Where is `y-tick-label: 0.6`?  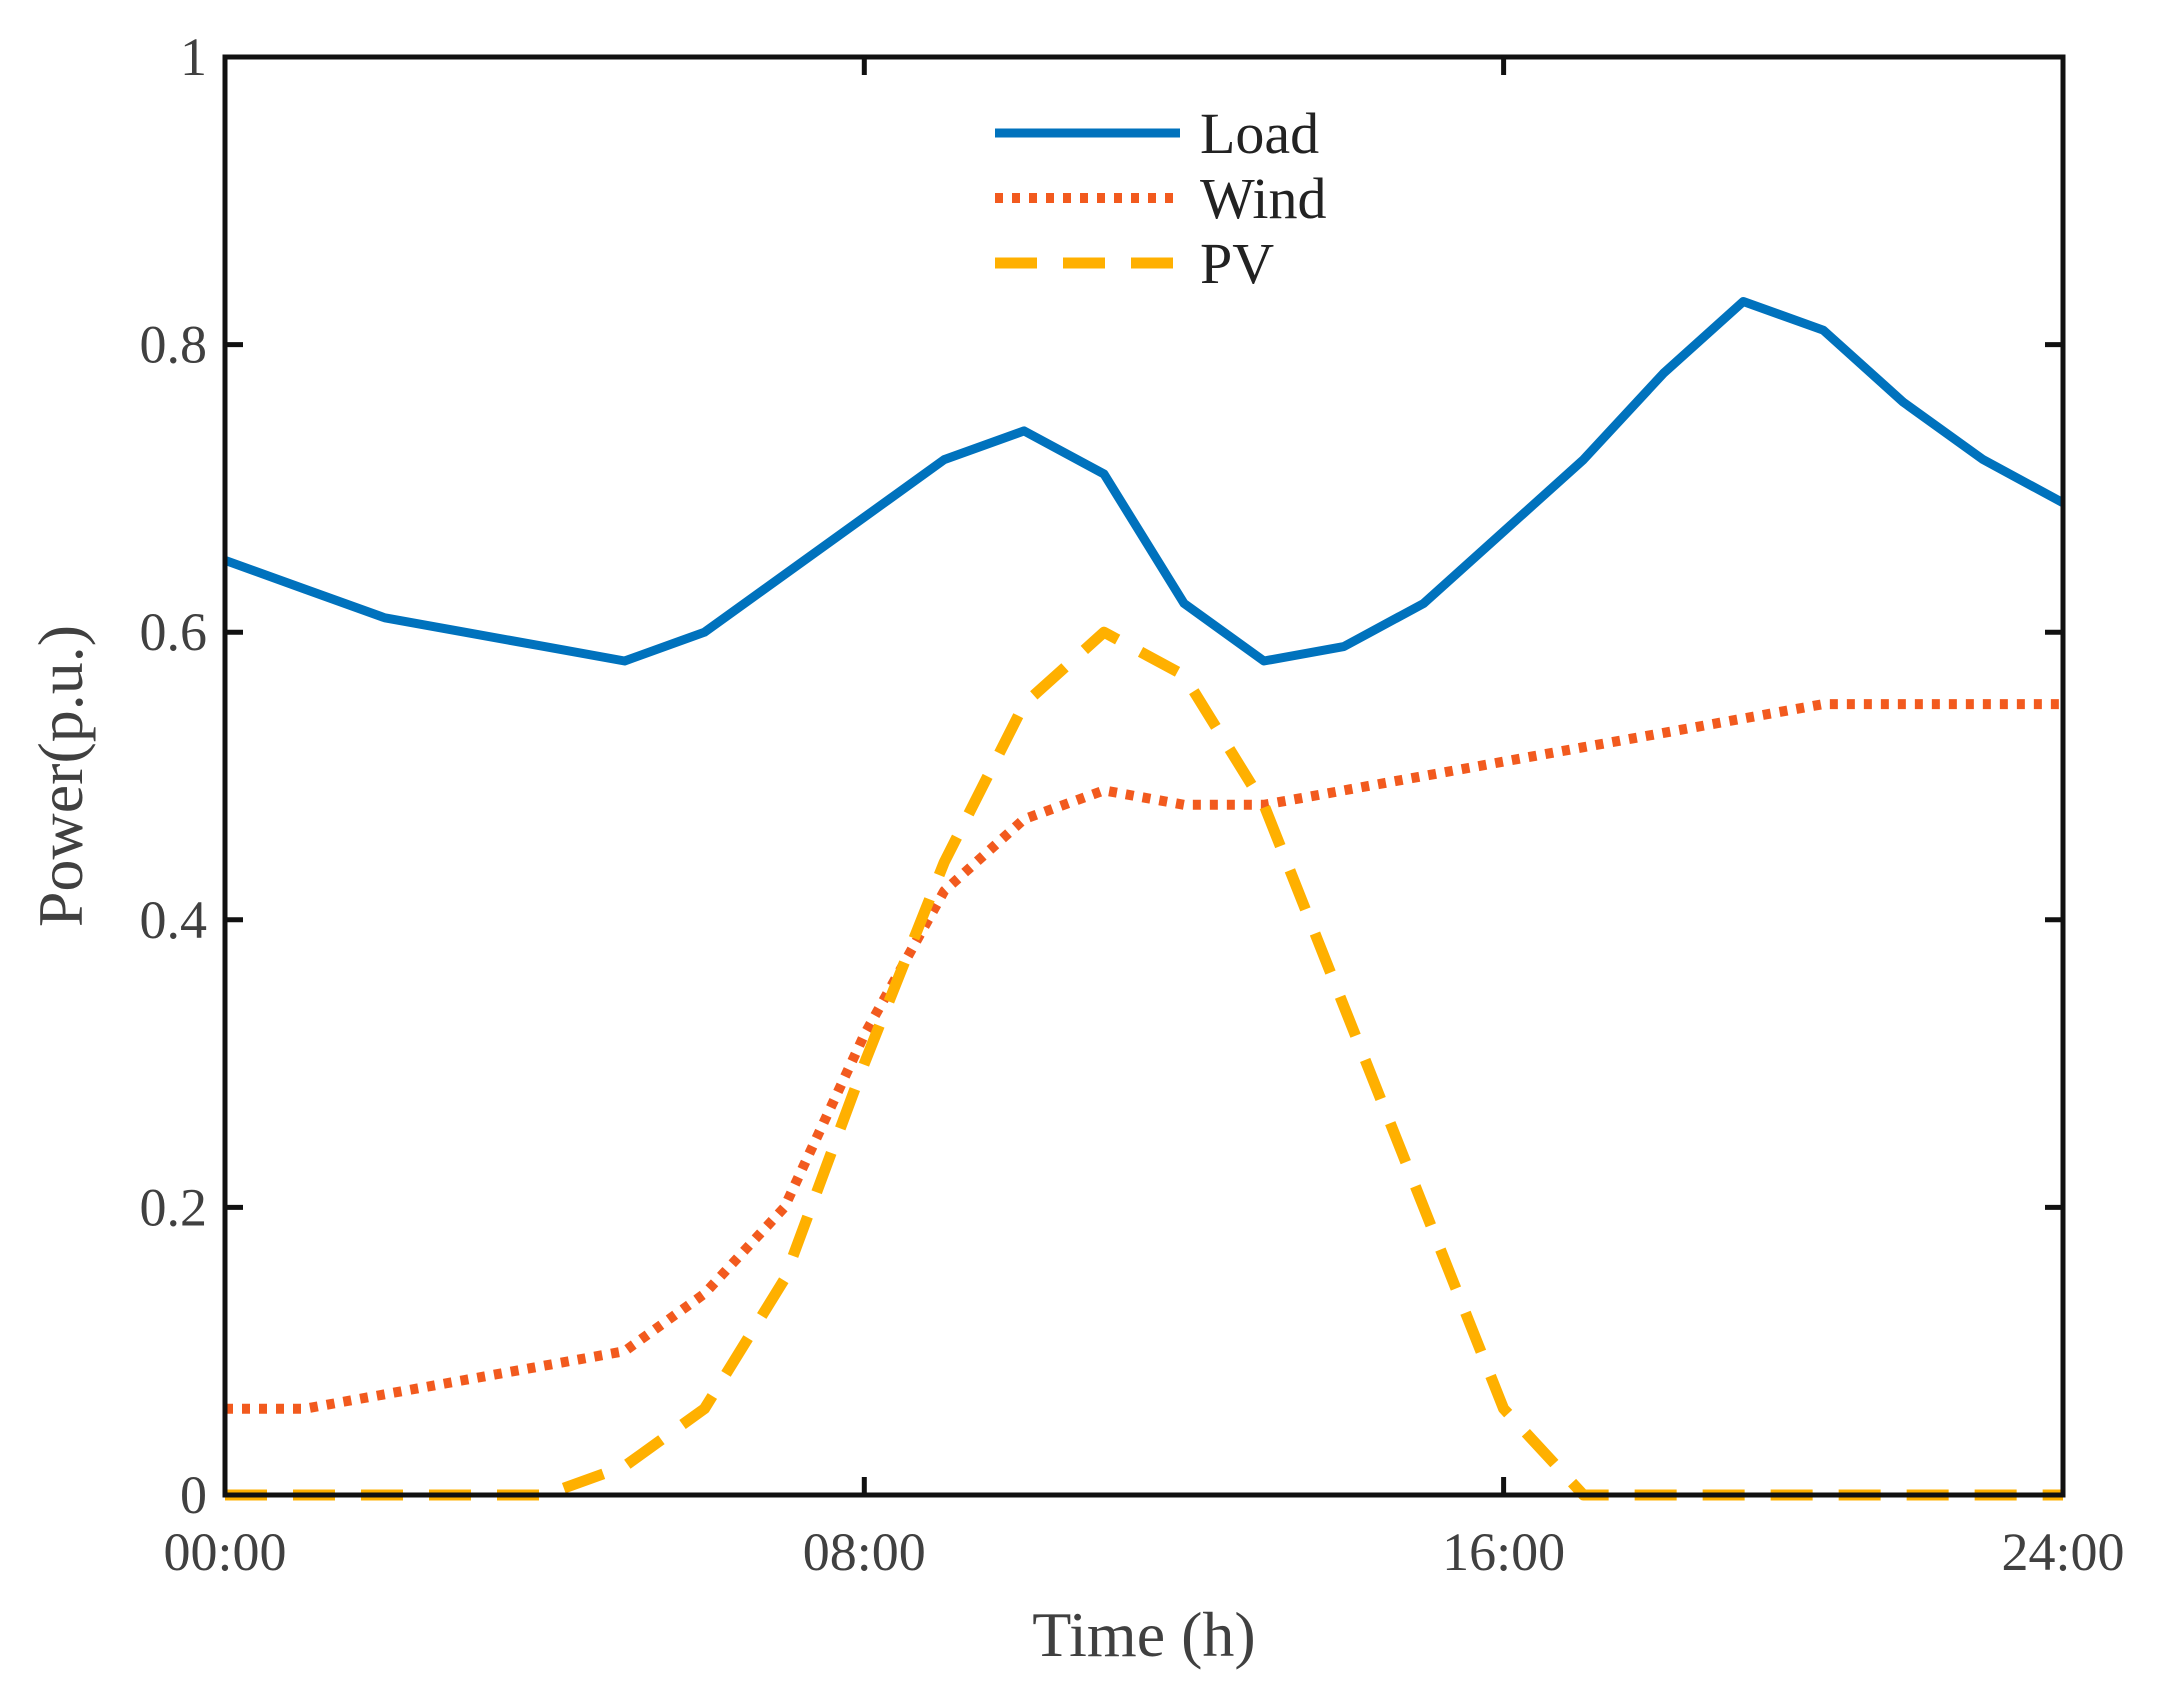 y-tick-label: 0.6 is located at coordinates (174, 632).